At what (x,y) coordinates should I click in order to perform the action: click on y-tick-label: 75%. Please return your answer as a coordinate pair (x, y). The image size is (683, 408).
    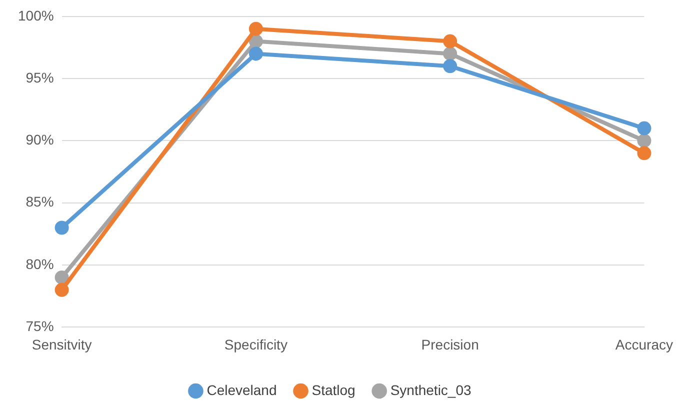
    Looking at the image, I should click on (40, 326).